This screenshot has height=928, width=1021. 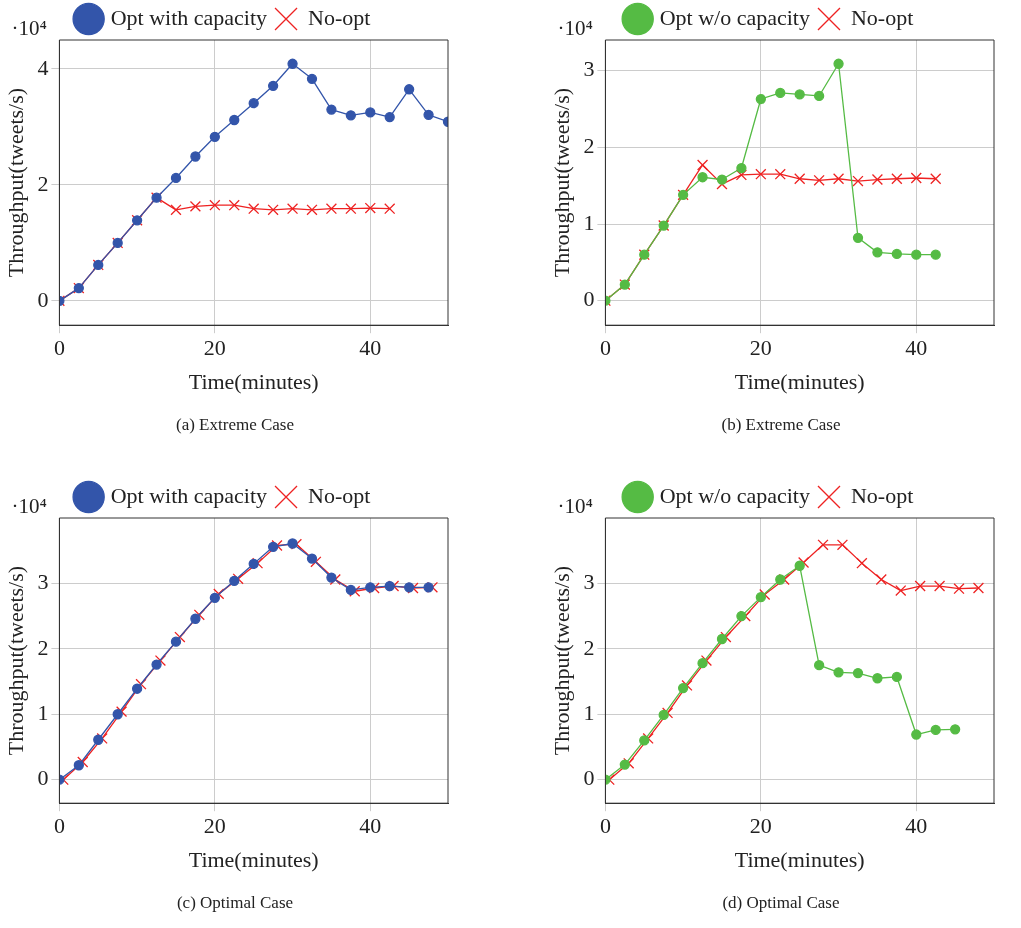 I want to click on text: (c) Optimal Case, so click(x=235, y=903).